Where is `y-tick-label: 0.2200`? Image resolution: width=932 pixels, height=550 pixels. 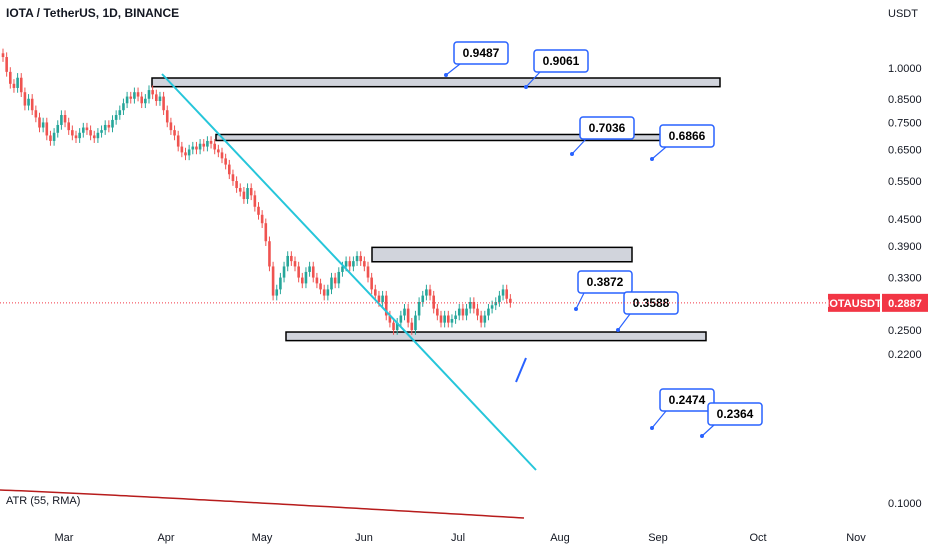 y-tick-label: 0.2200 is located at coordinates (905, 355).